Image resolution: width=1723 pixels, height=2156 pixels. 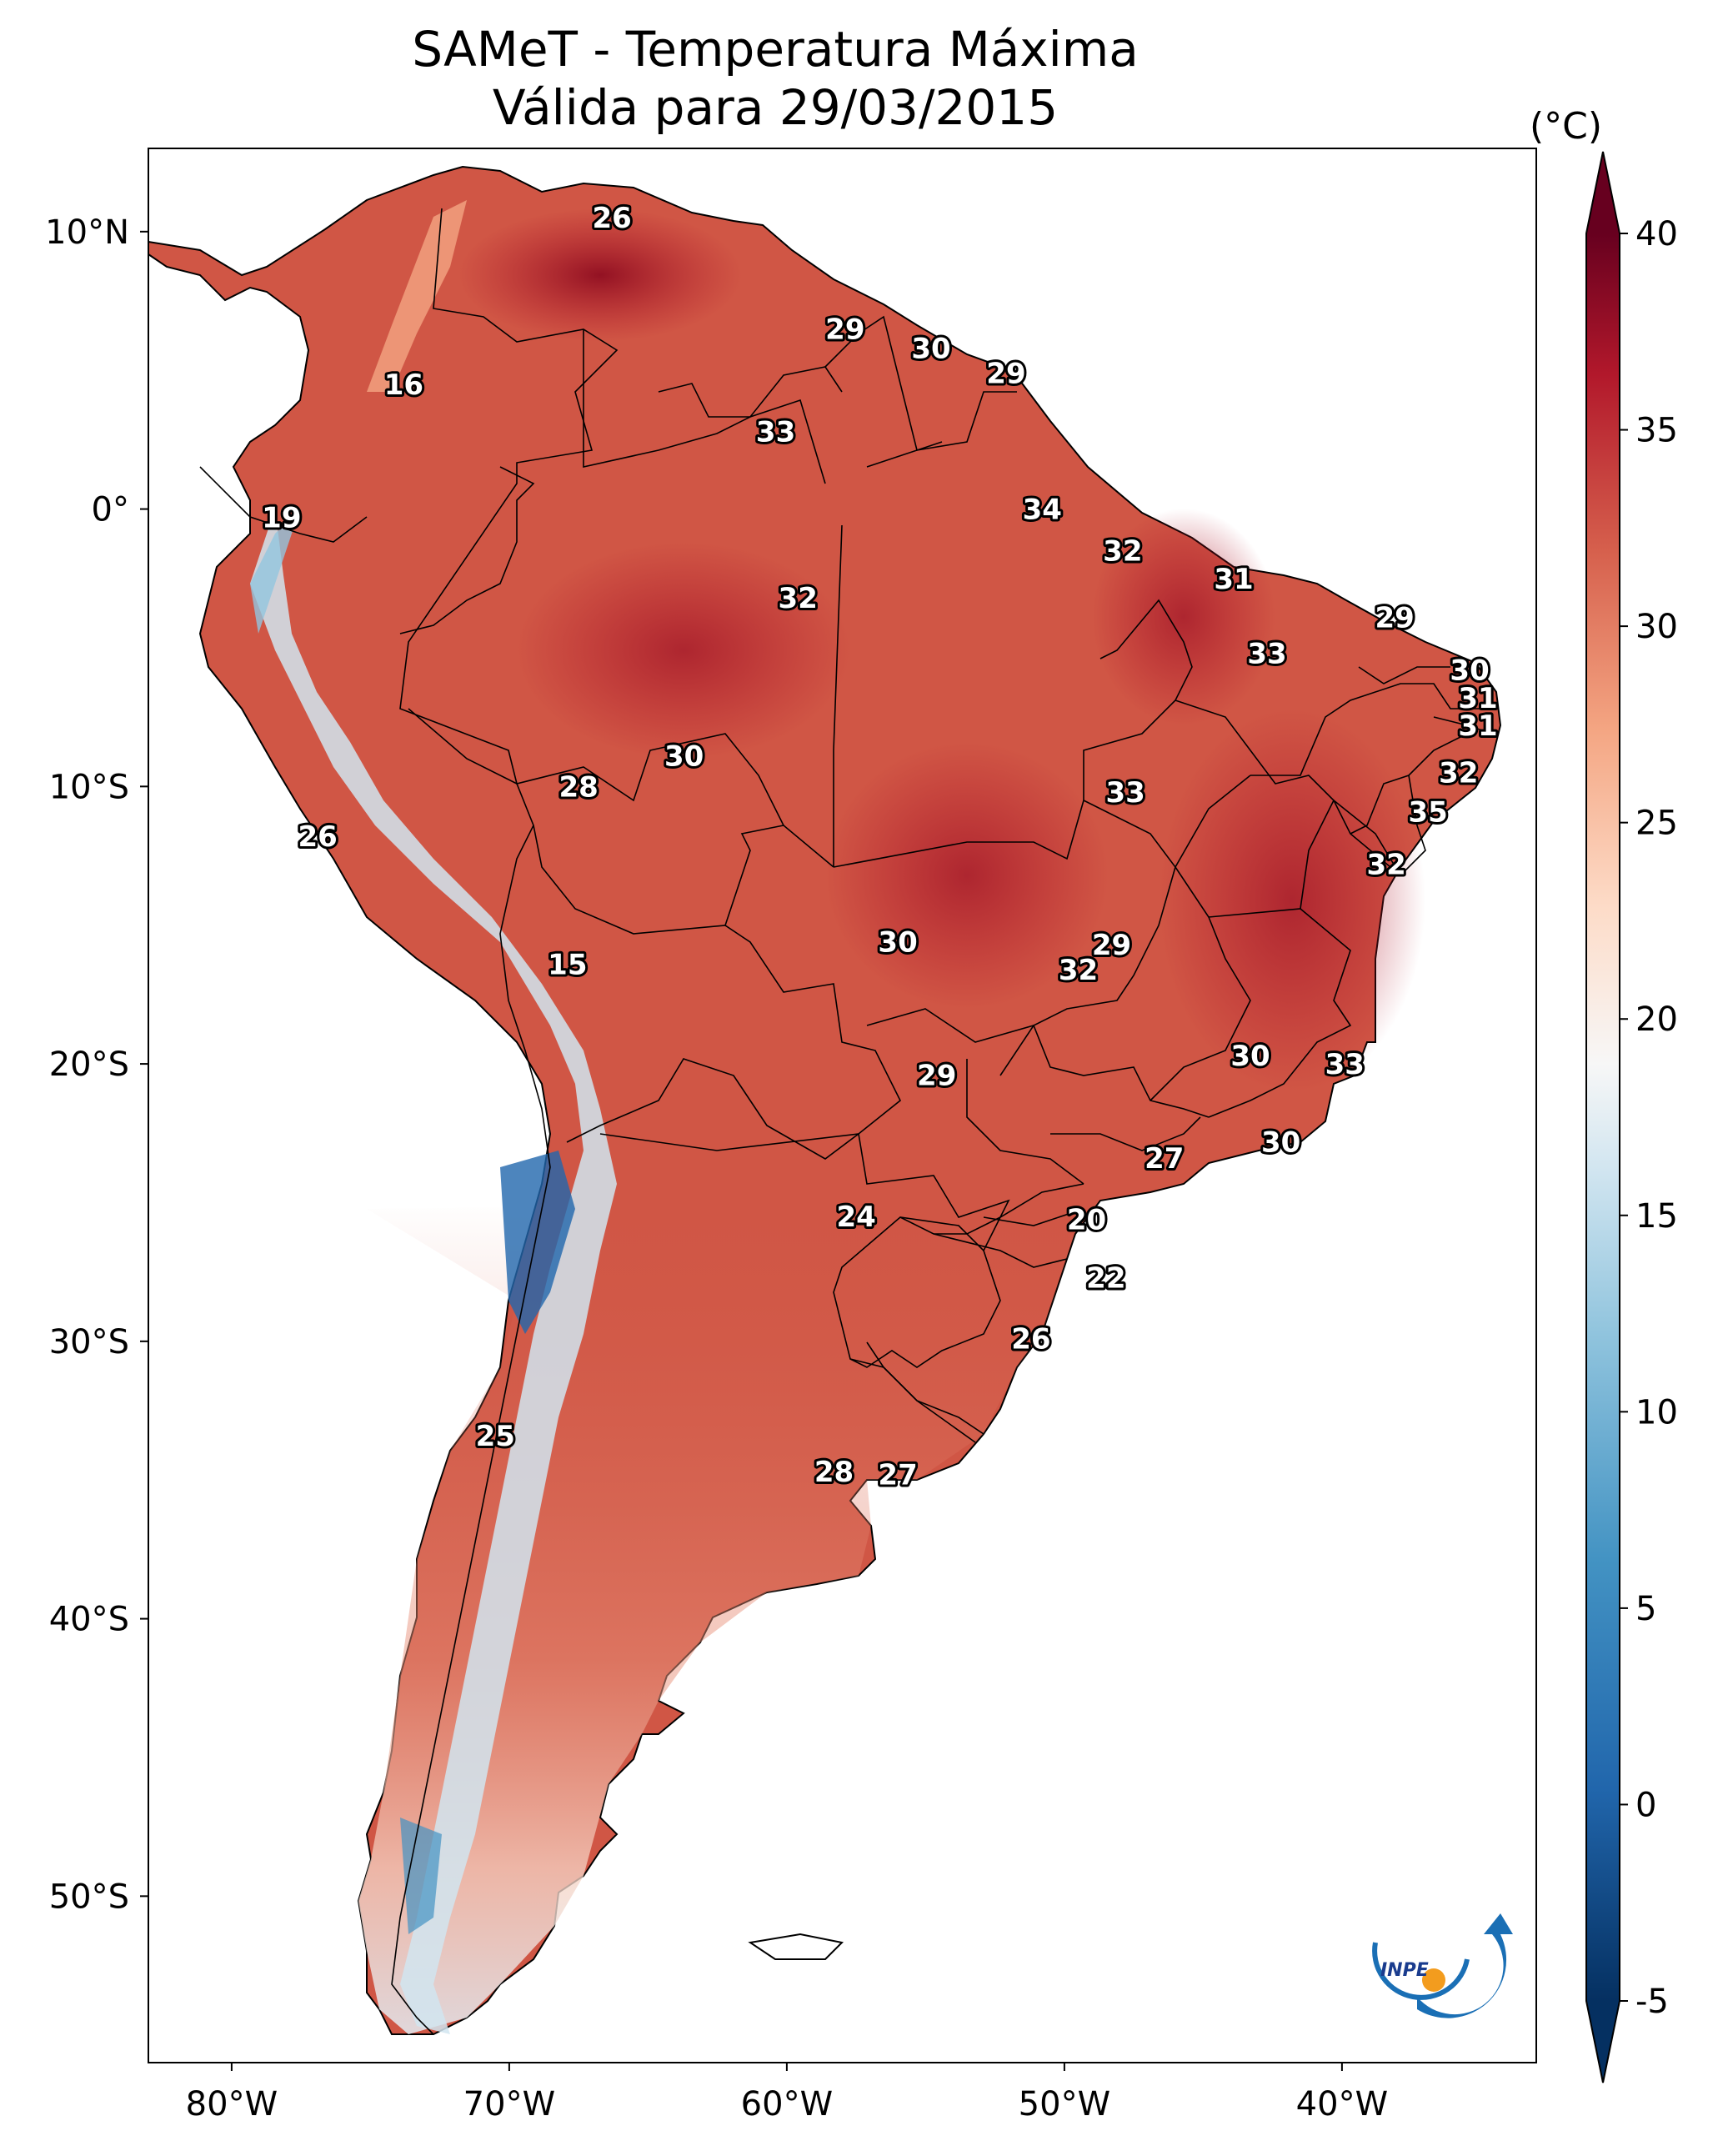 I want to click on longitude-axis: 80°W 70°W 60°W 50°W 40°W, so click(x=787, y=2093).